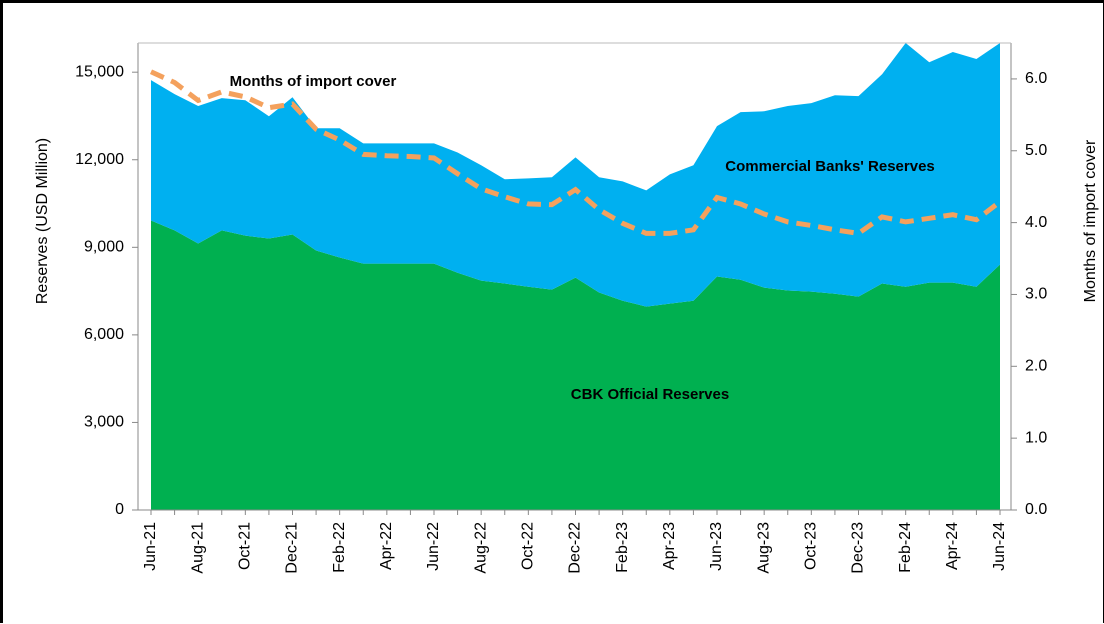  What do you see at coordinates (104, 422) in the screenshot?
I see `y-tick-label: 3,000` at bounding box center [104, 422].